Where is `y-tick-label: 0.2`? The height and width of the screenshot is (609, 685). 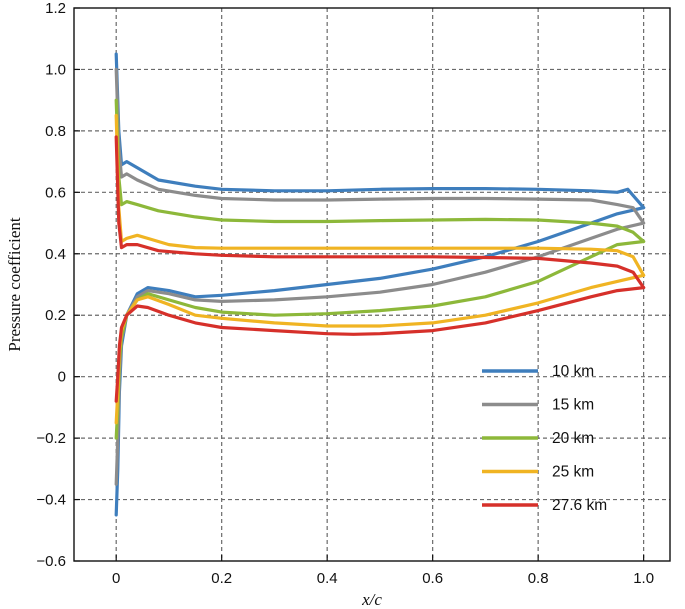 y-tick-label: 0.2 is located at coordinates (55, 315).